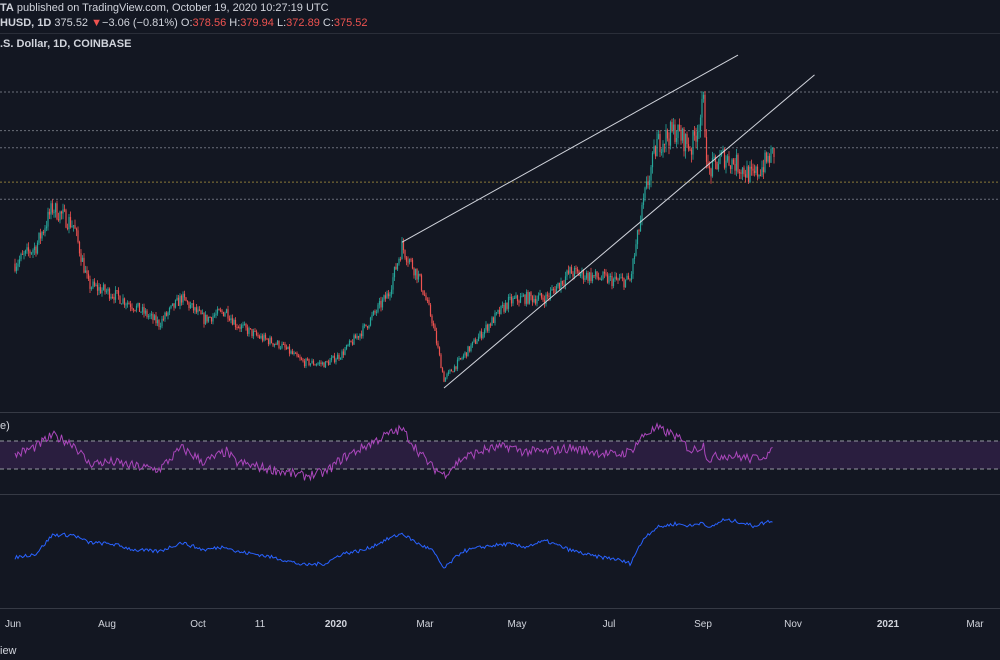 This screenshot has width=1000, height=660. Describe the element at coordinates (26, 23) in the screenshot. I see `symbol-label: HUSD, 1D` at that location.